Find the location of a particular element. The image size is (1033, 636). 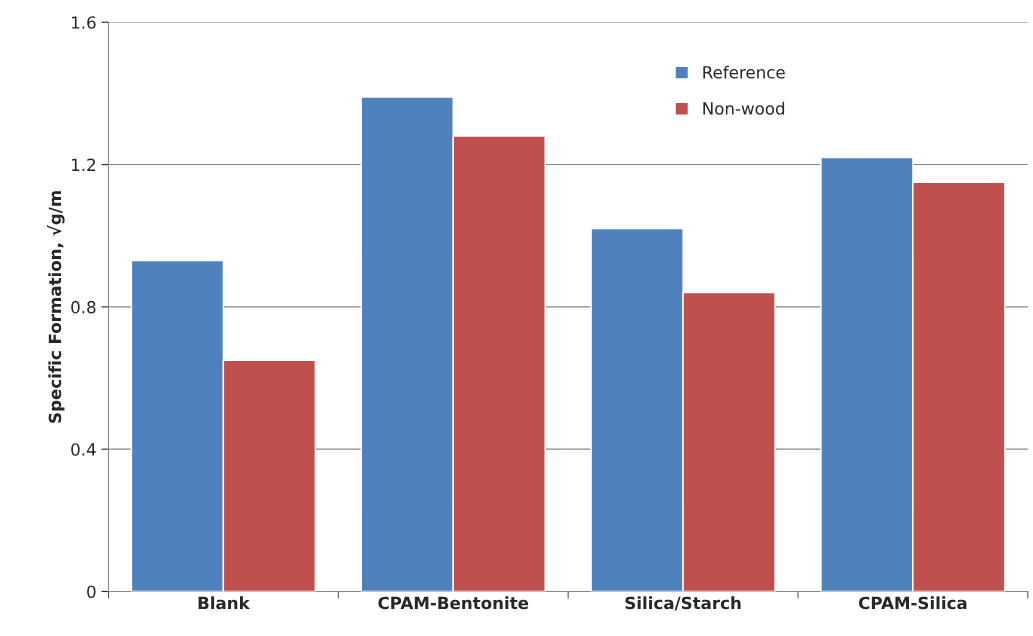

y-axis-title: Specific Formation, √g/m is located at coordinates (56, 307).